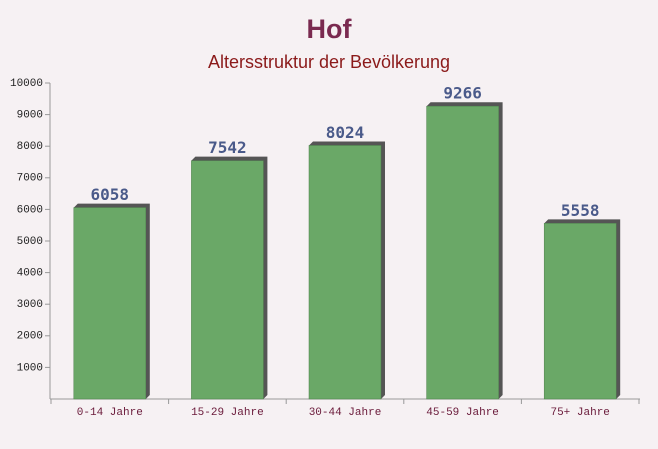 The width and height of the screenshot is (658, 449). I want to click on y-tick-label: 6000, so click(30, 210).